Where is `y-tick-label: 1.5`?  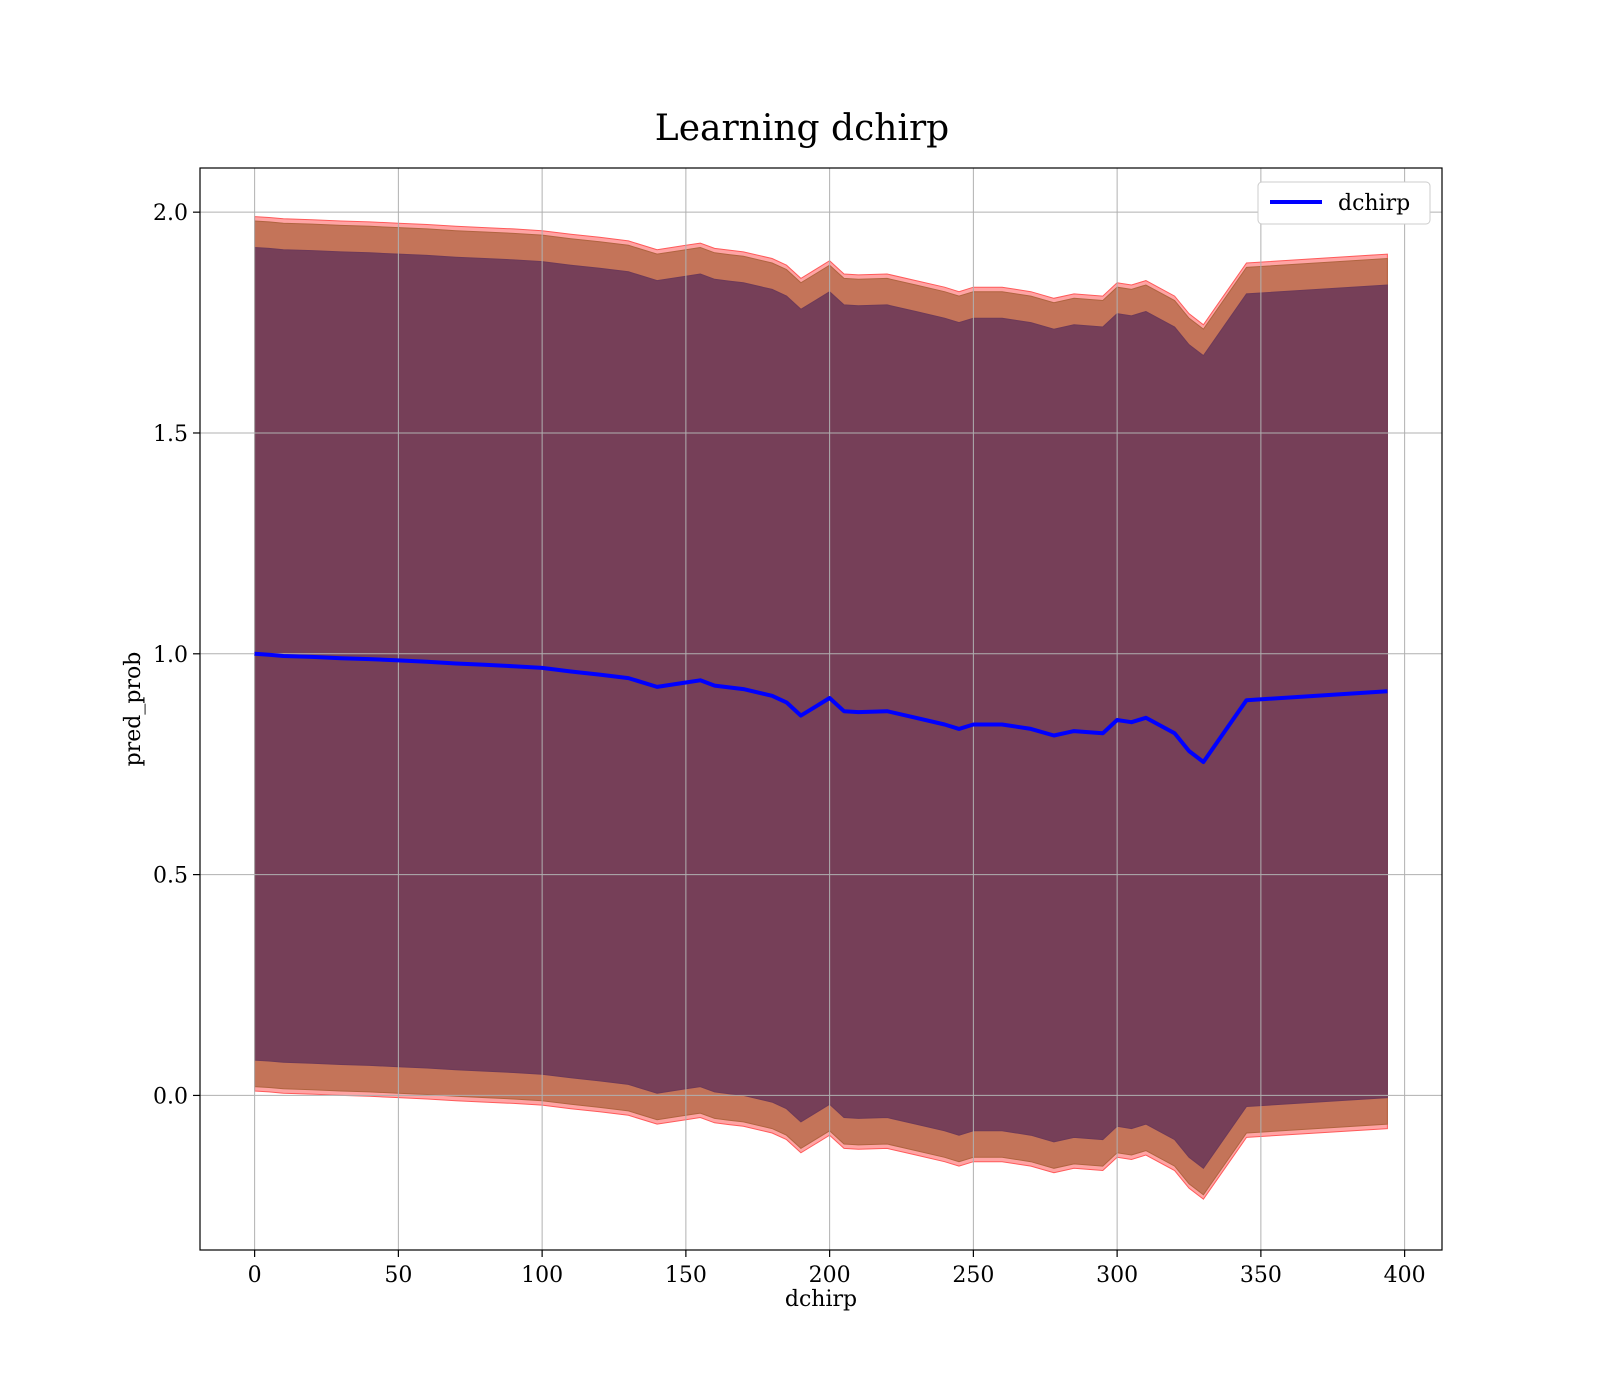
y-tick-label: 1.5 is located at coordinates (170, 434).